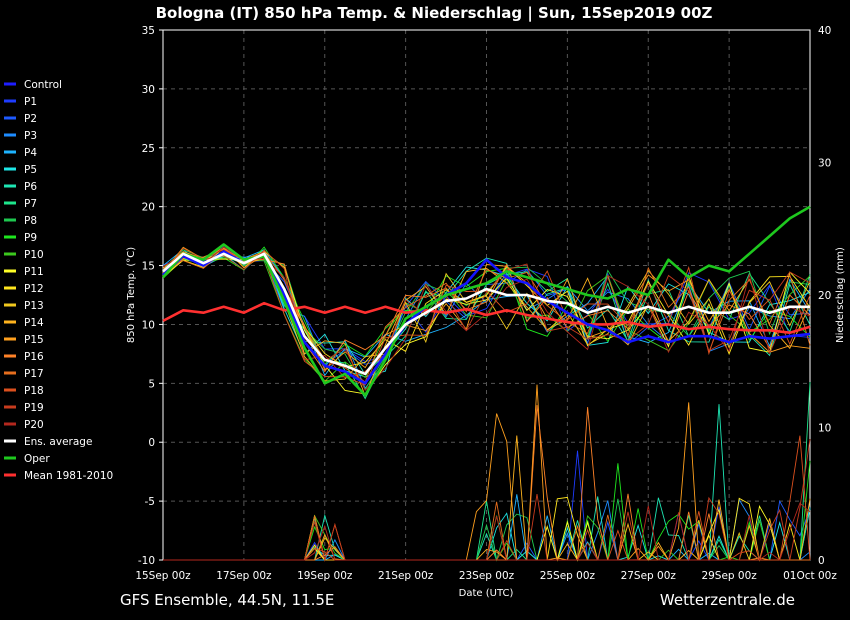 Image resolution: width=850 pixels, height=620 pixels. I want to click on x-tick-label: 23Sep 00z, so click(487, 576).